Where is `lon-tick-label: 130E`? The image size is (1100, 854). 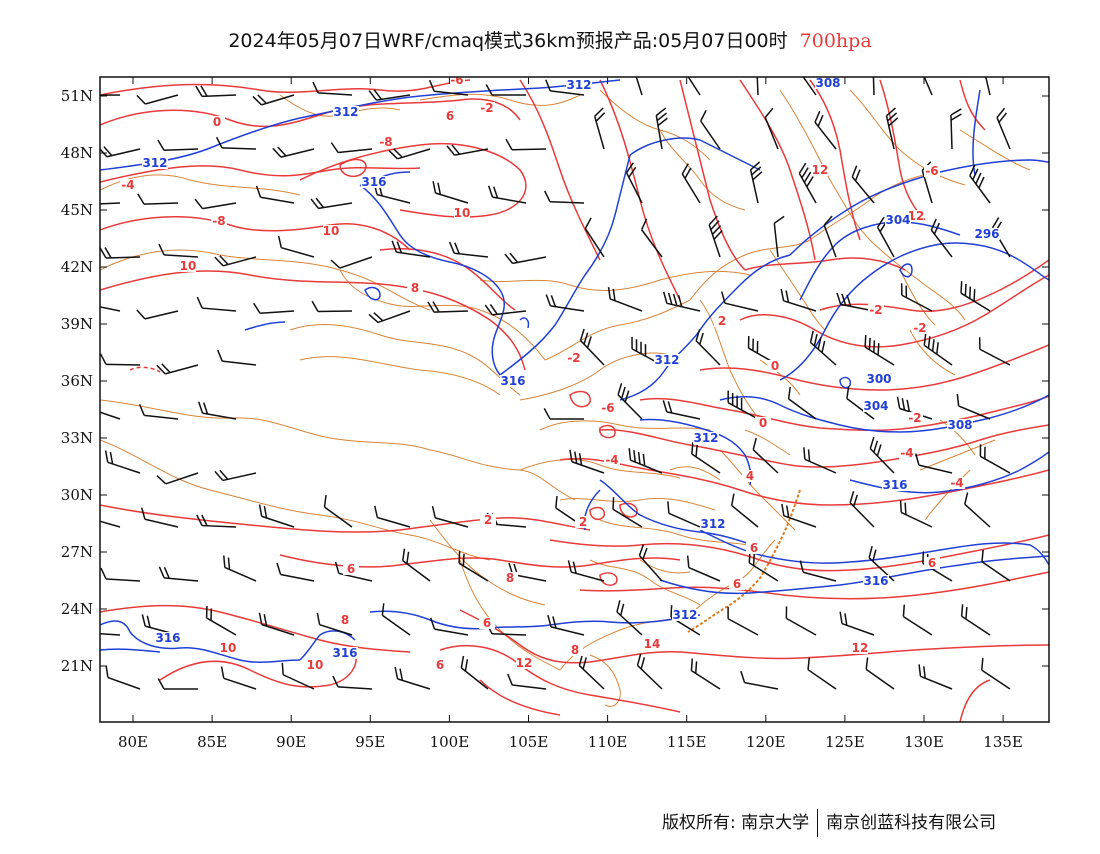
lon-tick-label: 130E is located at coordinates (924, 742).